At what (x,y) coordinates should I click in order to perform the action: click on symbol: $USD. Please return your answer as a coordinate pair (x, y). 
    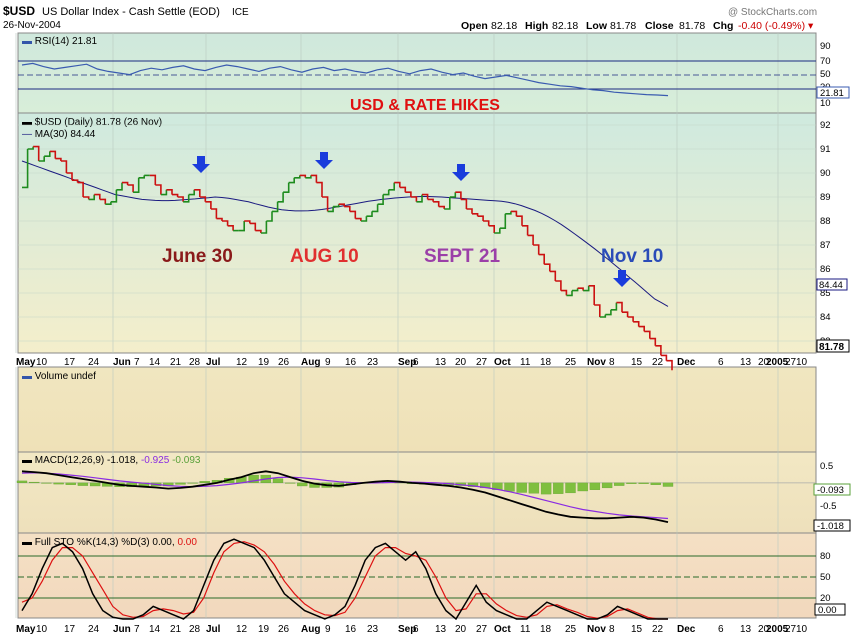
    Looking at the image, I should click on (19, 11).